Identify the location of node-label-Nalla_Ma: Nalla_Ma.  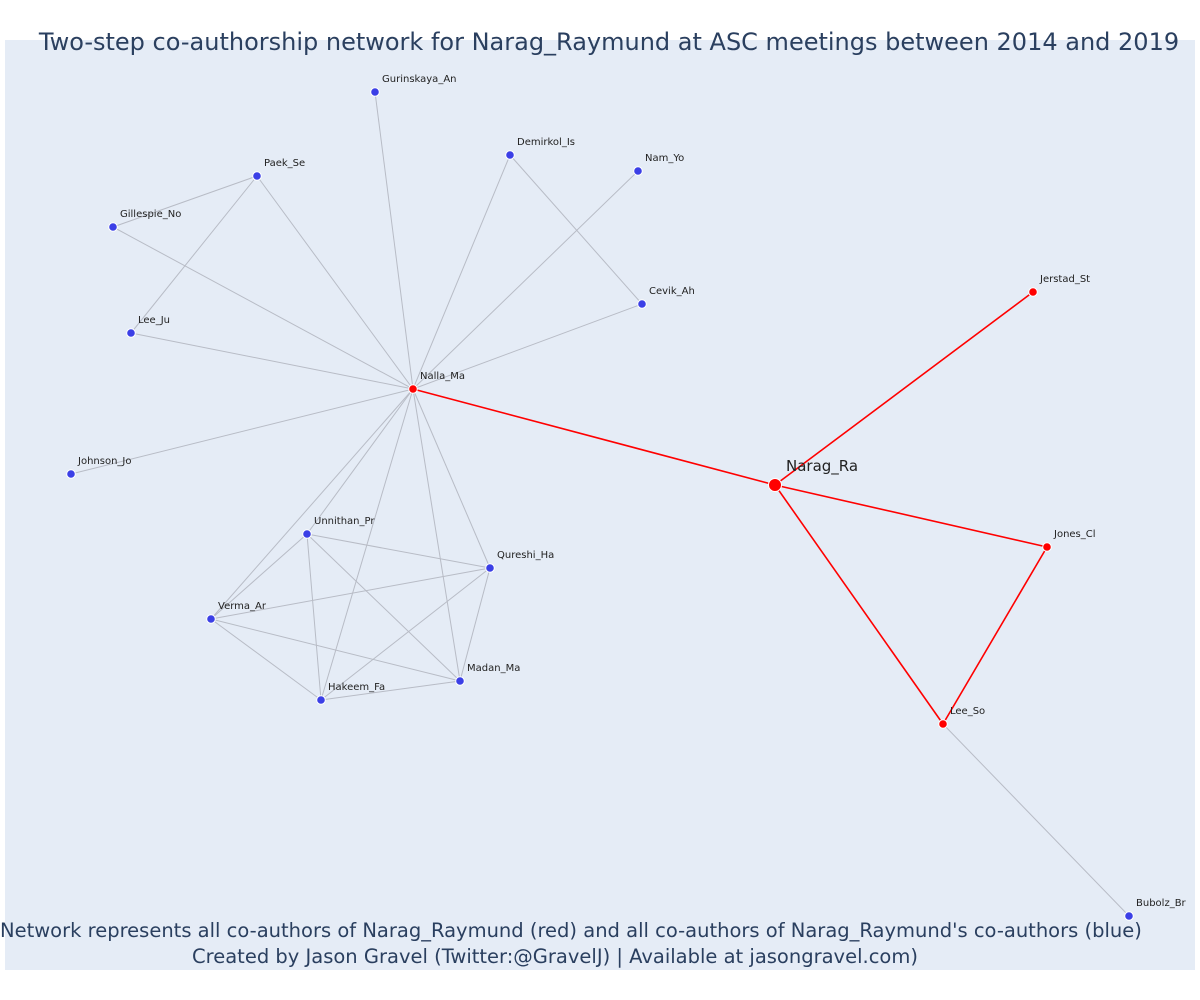
(442, 376).